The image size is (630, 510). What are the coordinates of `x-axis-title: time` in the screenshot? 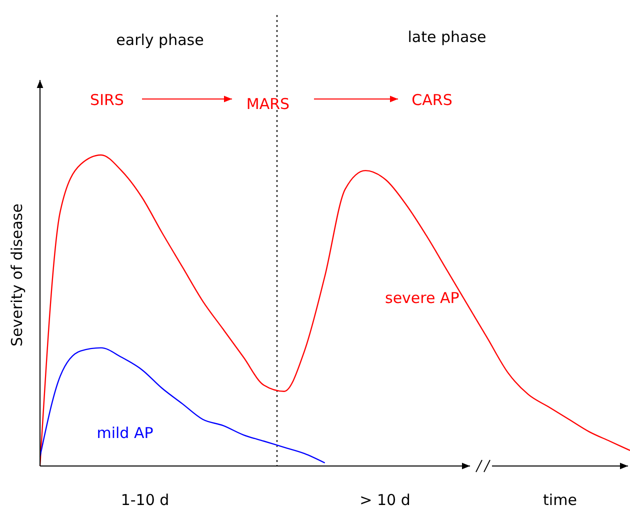 It's located at (560, 500).